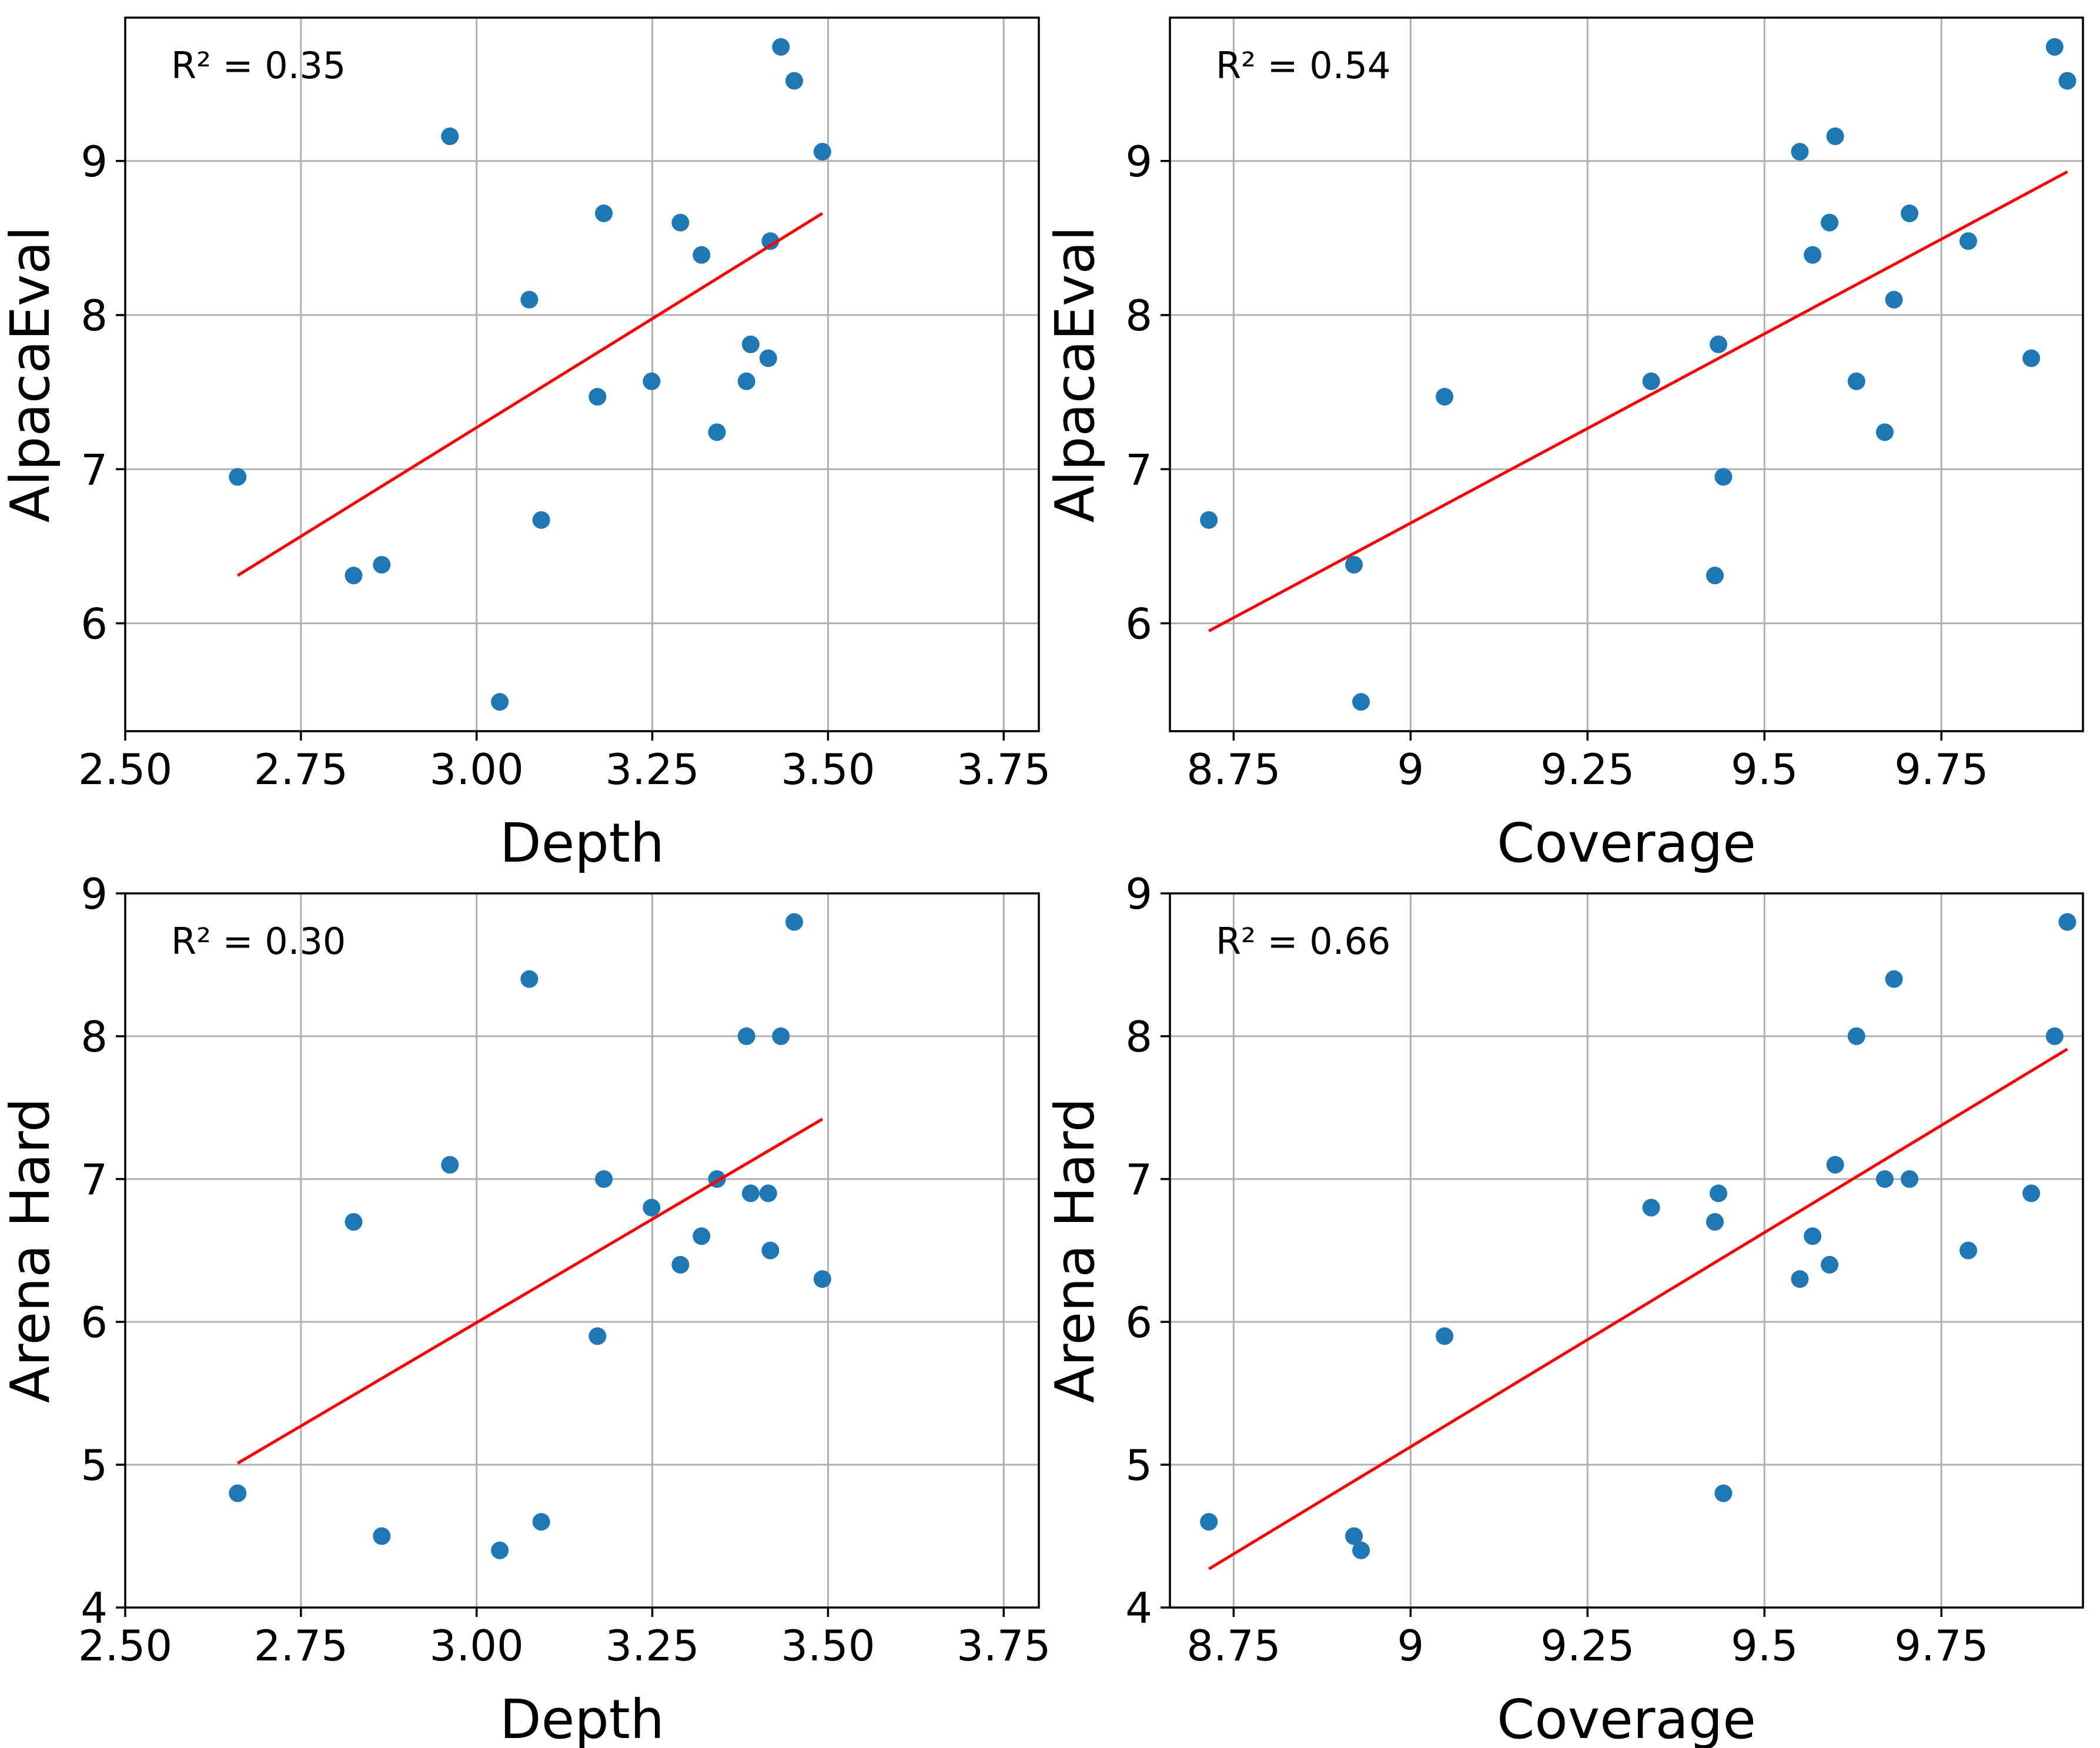  I want to click on x-axis-label: Coverage, so click(1626, 843).